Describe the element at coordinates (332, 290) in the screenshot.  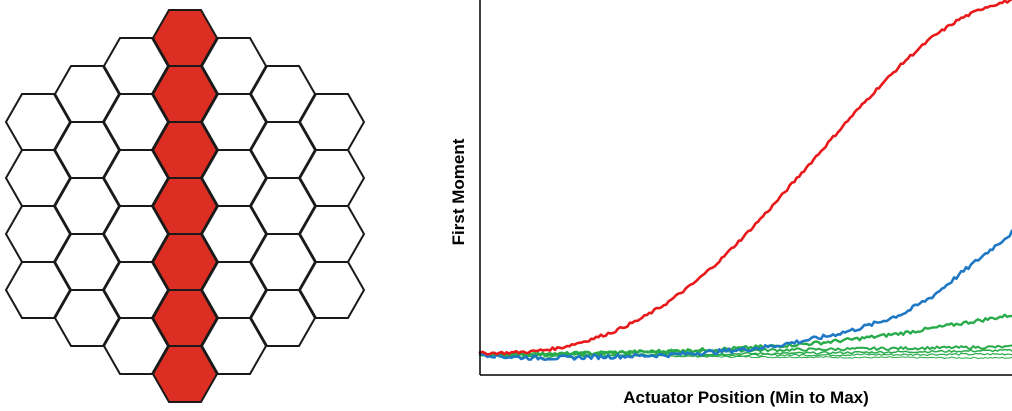
I see `hex-segment` at that location.